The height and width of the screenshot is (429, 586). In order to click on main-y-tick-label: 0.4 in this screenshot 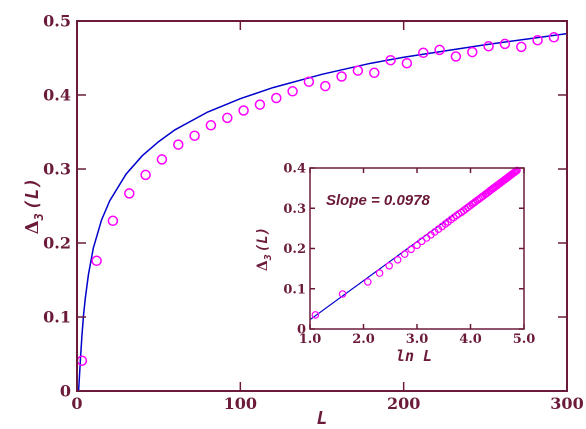, I will do `click(57, 95)`.